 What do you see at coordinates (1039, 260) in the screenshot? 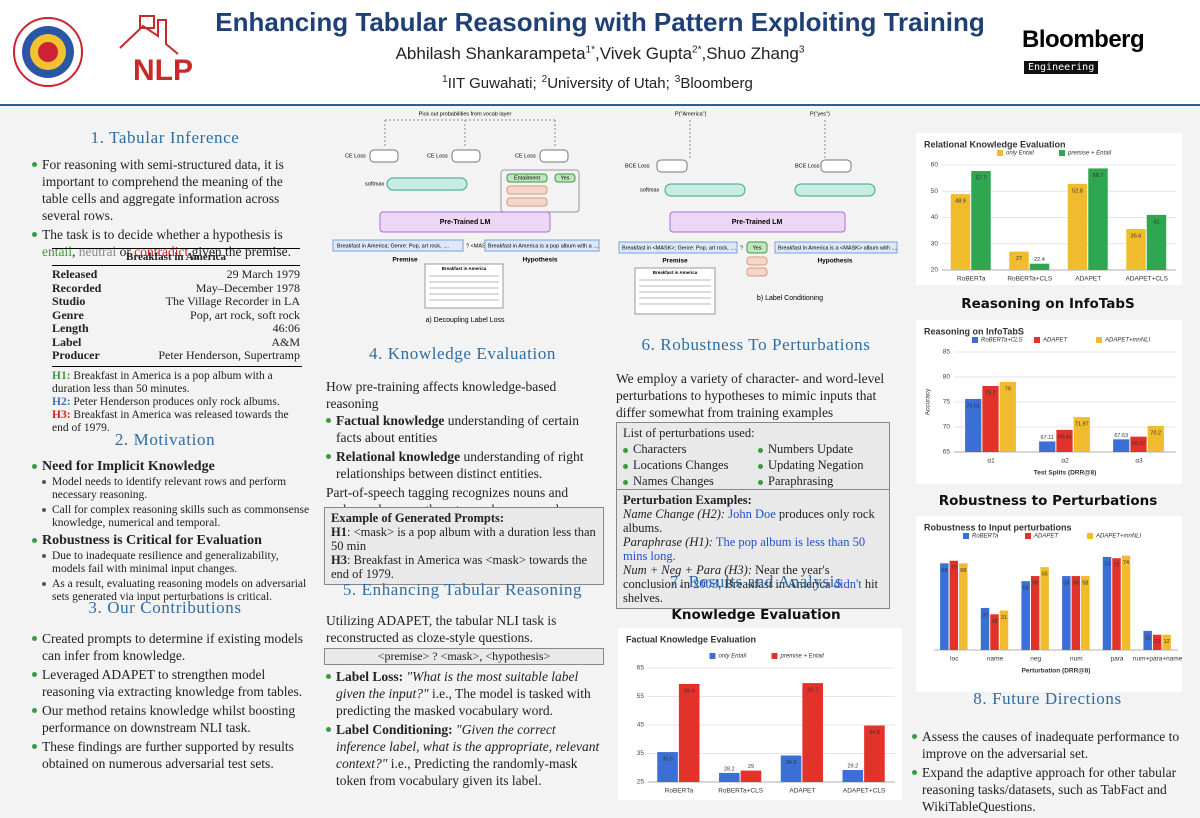
I see `value-label: 22.4` at bounding box center [1039, 260].